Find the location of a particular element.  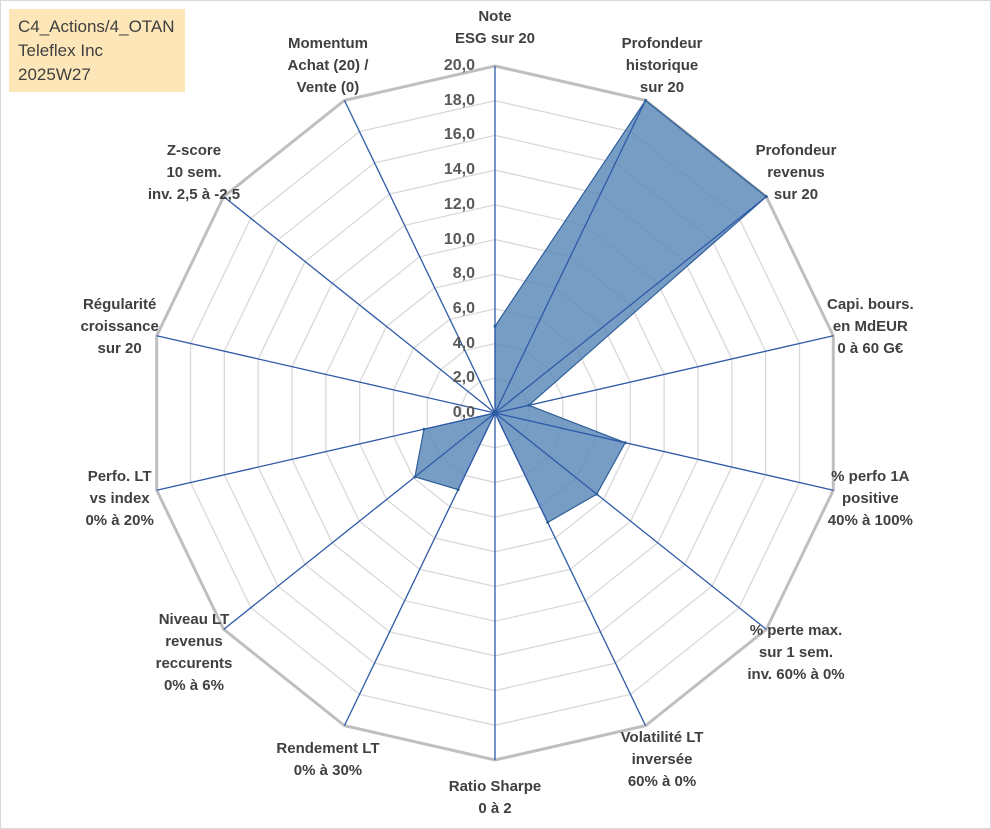

info-line-week: 2025W27 is located at coordinates (54, 74).